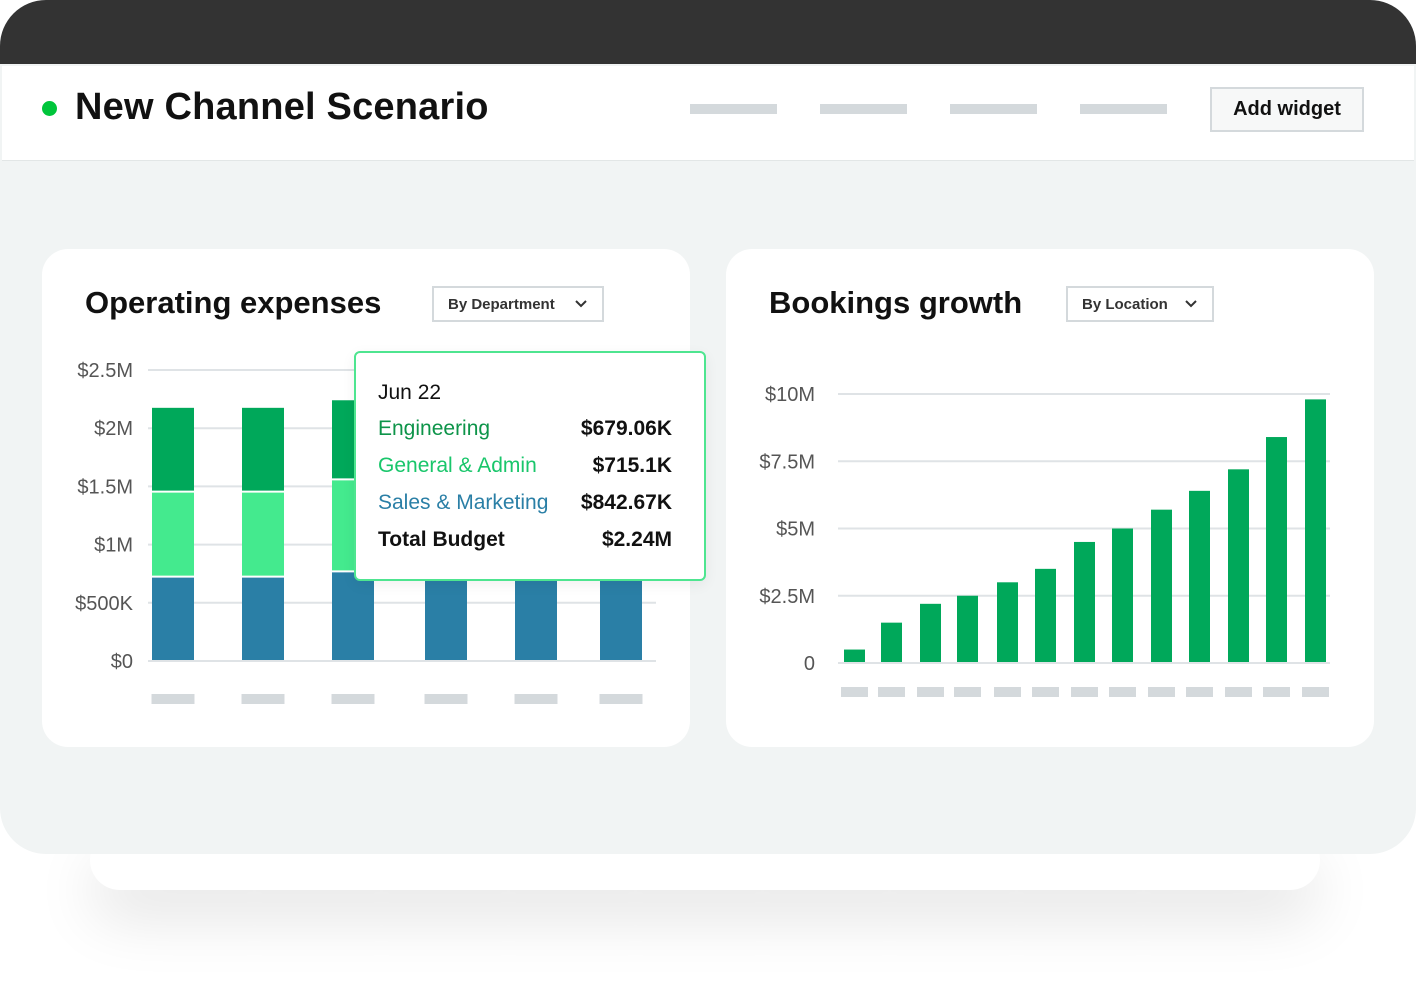  What do you see at coordinates (525, 541) in the screenshot?
I see `tooltip-row-total: Total Budget $2.24M` at bounding box center [525, 541].